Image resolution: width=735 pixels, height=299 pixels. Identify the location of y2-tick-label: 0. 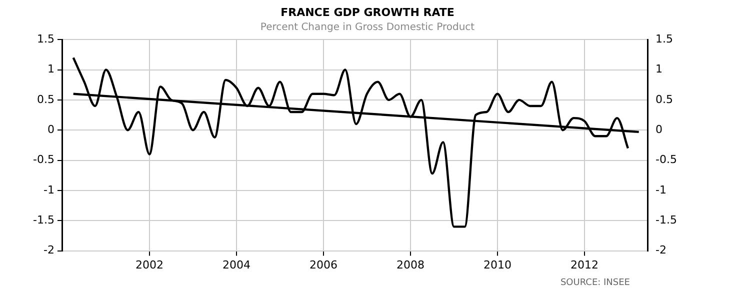
(659, 129).